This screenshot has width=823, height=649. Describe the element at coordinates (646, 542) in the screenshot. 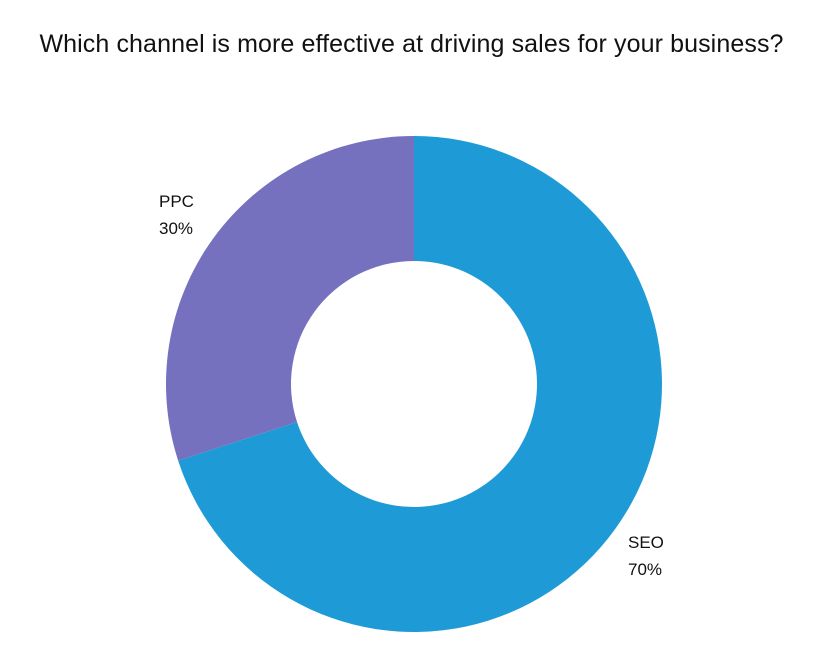

I see `slice-label-seo: SEO` at that location.